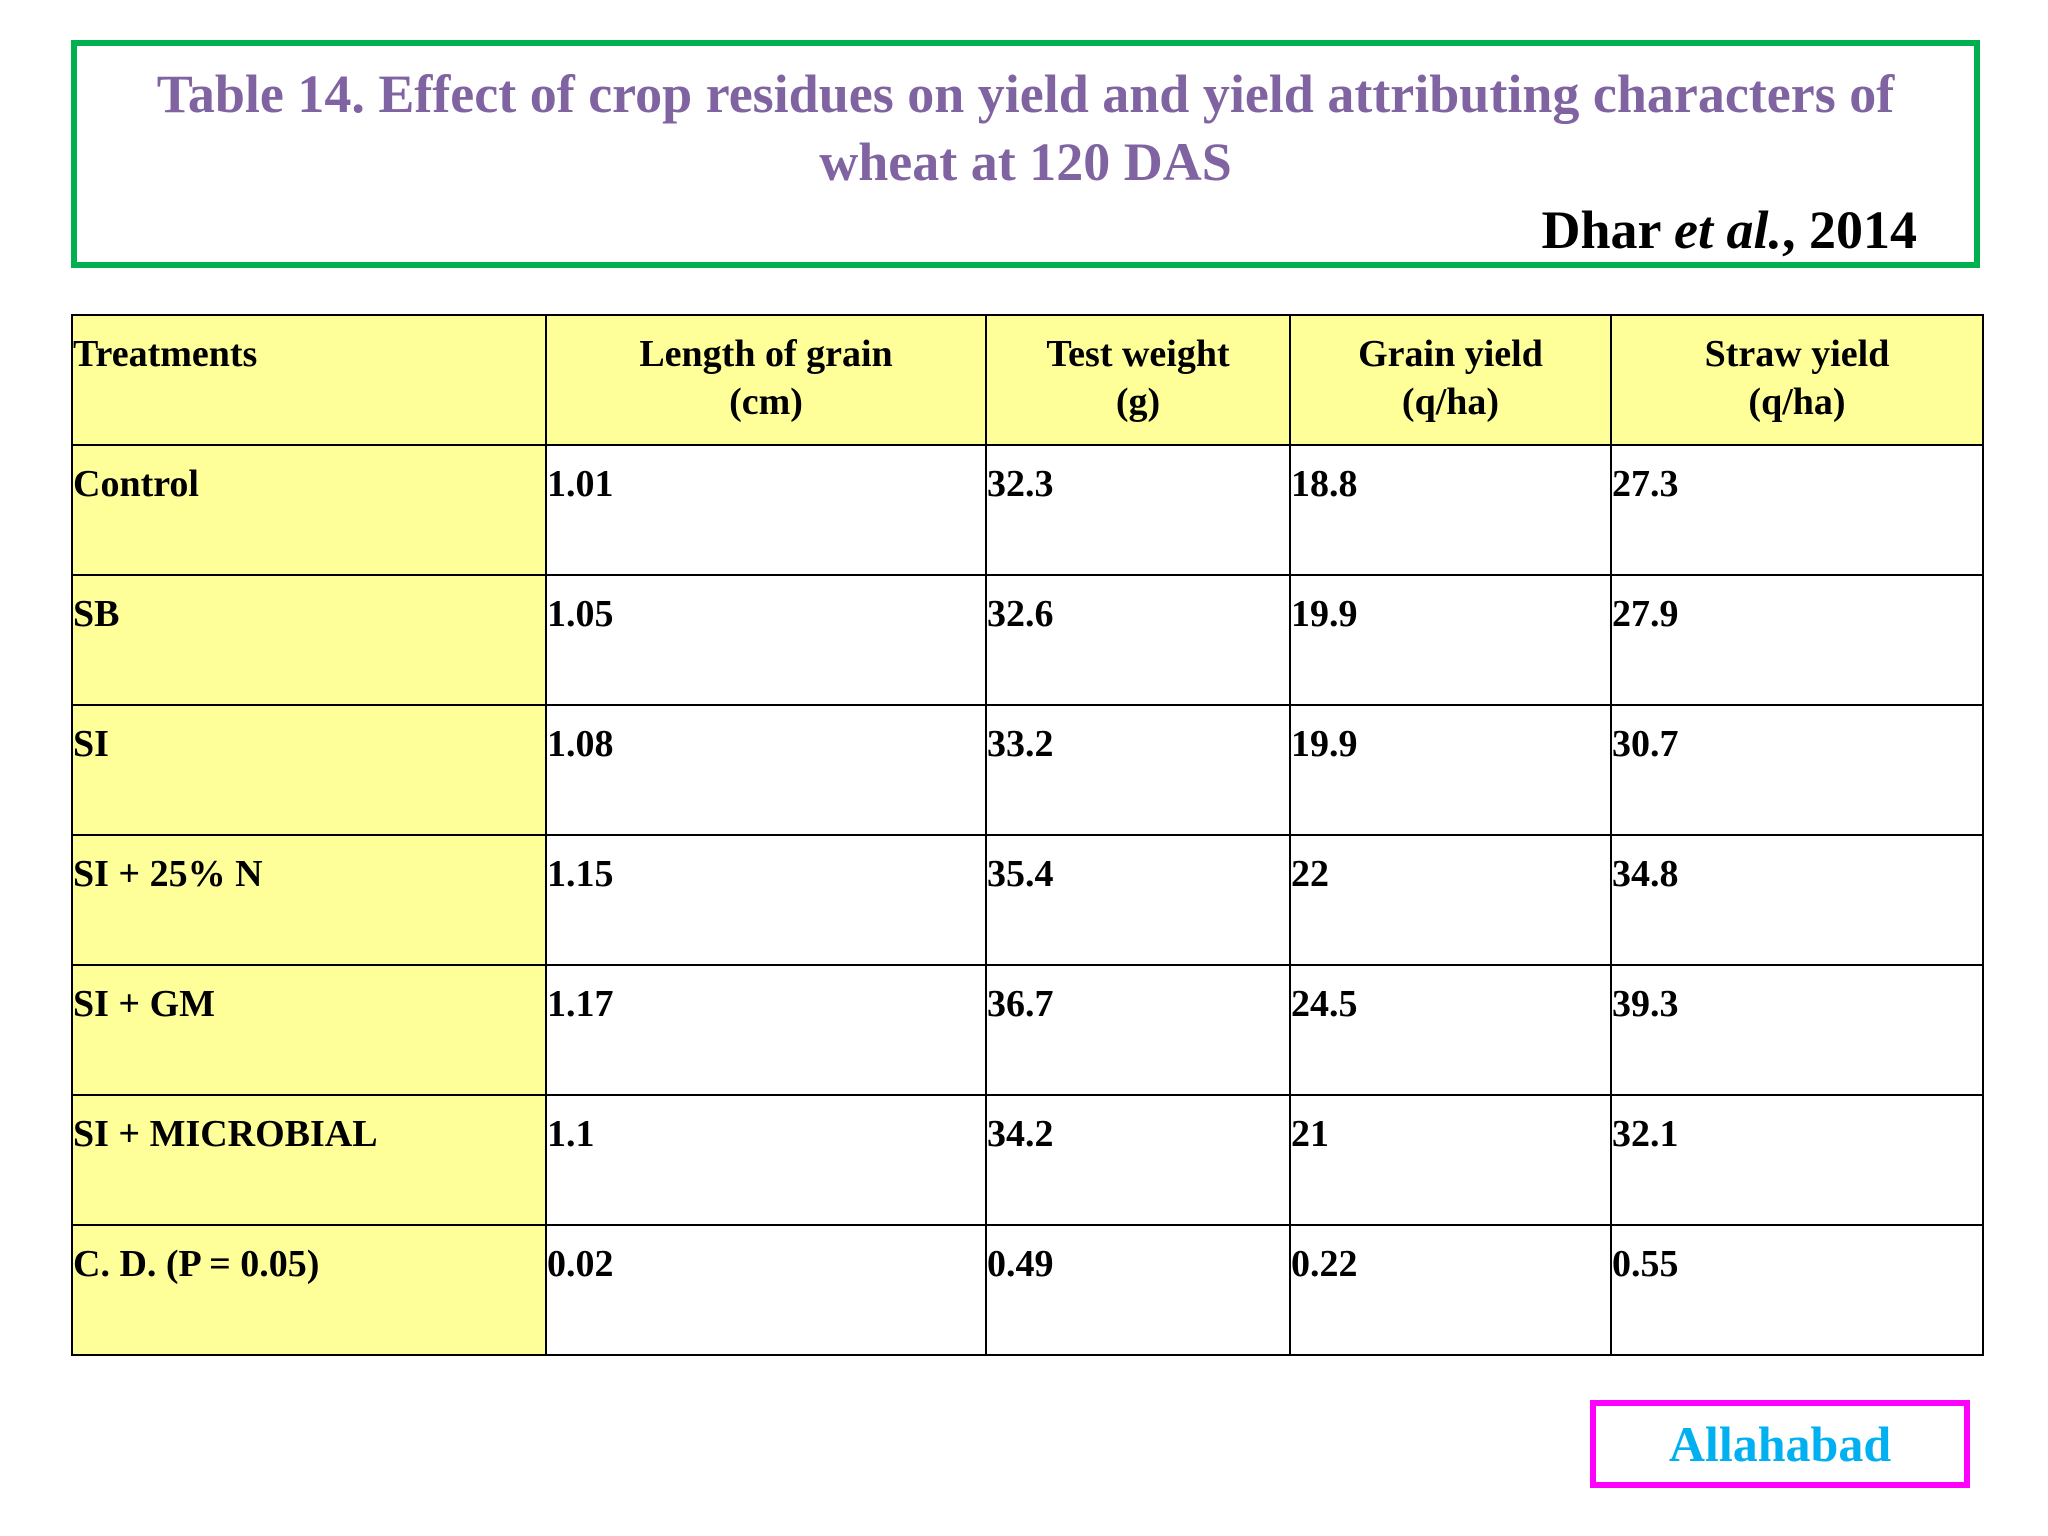 This screenshot has height=1536, width=2048. What do you see at coordinates (1138, 1030) in the screenshot?
I see `cell-weight-highlight: 36.7` at bounding box center [1138, 1030].